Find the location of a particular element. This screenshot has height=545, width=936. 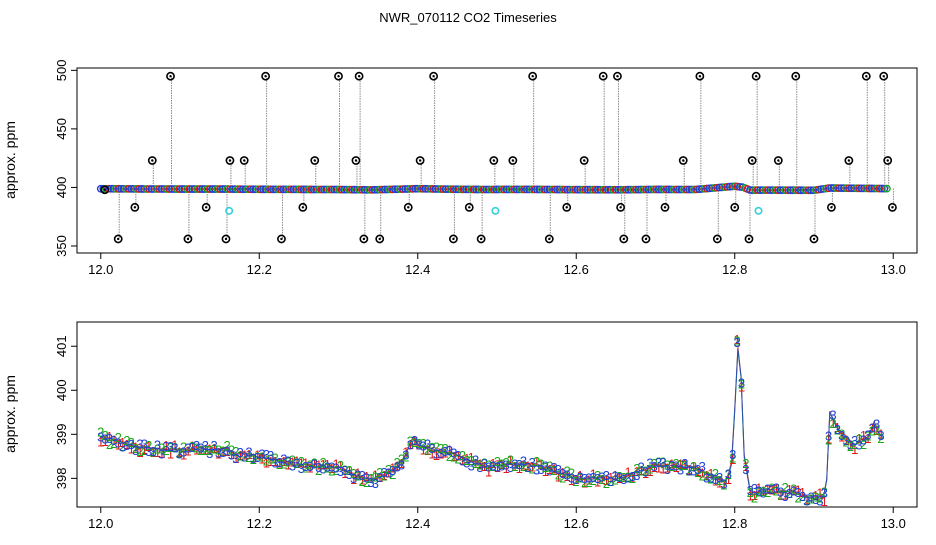

top-y-axis-label: approx. ppm is located at coordinates (10, 160).